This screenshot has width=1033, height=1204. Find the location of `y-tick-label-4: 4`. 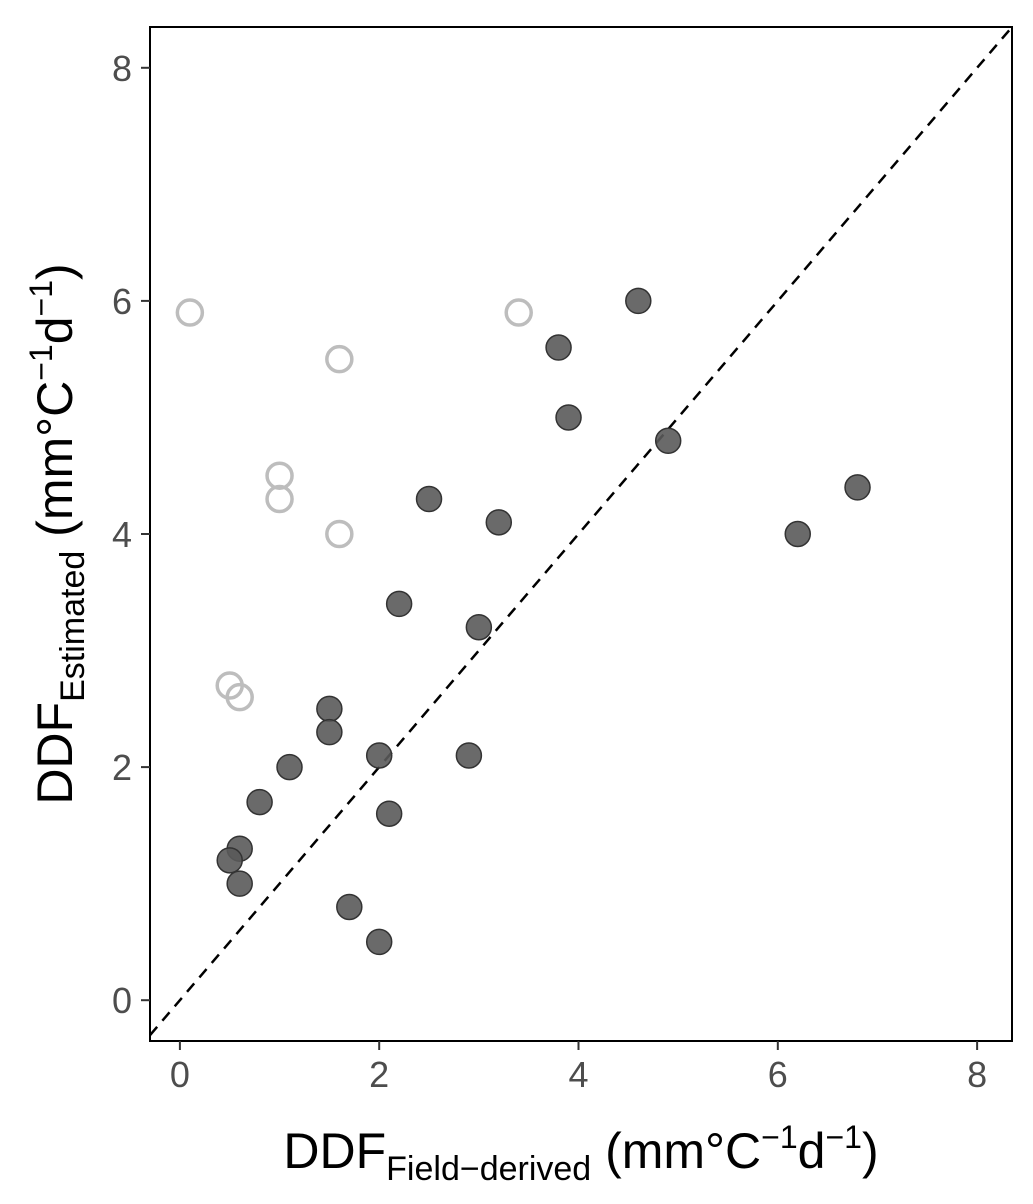

y-tick-label-4: 4 is located at coordinates (122, 534).